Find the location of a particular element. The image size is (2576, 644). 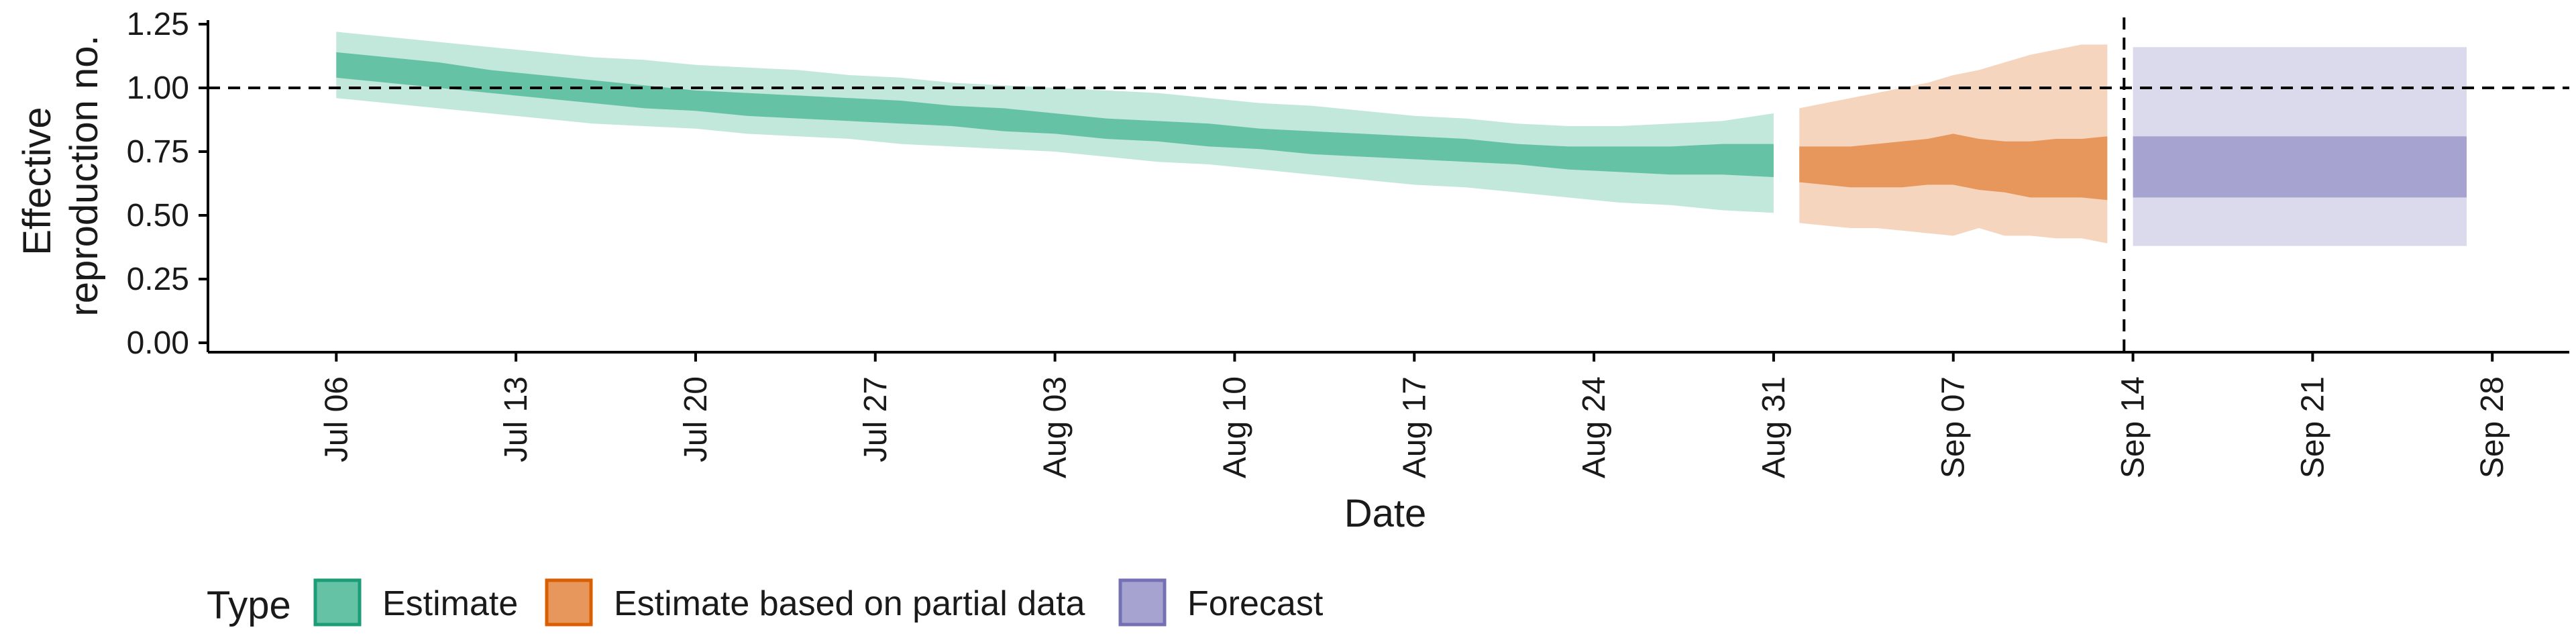

x-tick-label: Aug 24 is located at coordinates (1594, 427).